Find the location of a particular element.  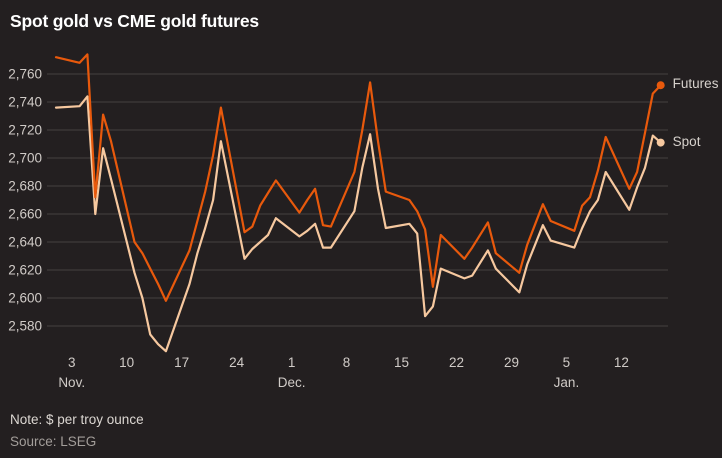

x-axis-tick-label: 29 is located at coordinates (511, 362).